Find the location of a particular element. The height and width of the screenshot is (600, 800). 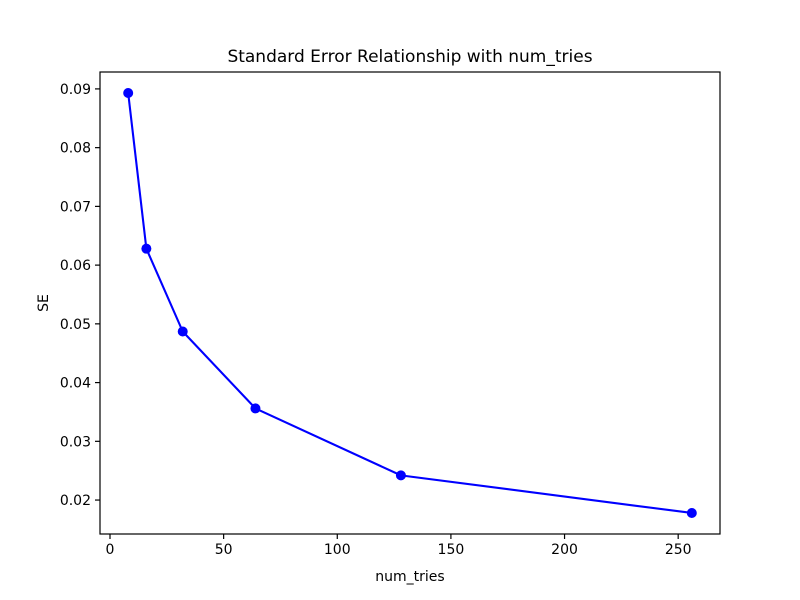

x-tick-label: 250 is located at coordinates (678, 550).